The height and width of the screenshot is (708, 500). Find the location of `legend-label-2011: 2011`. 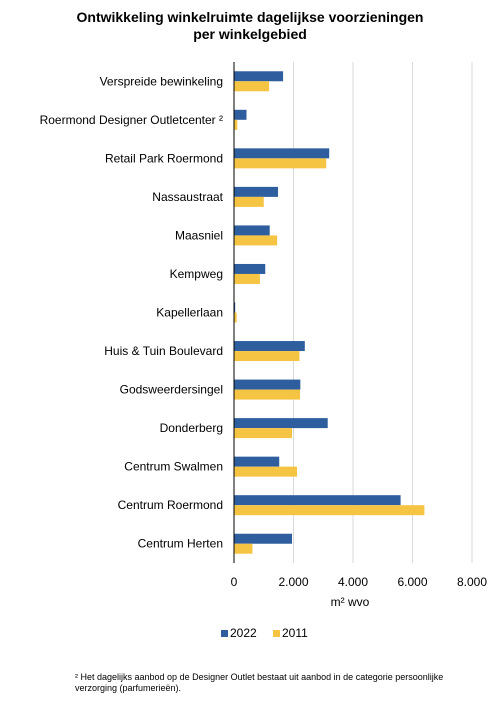

legend-label-2011: 2011 is located at coordinates (295, 633).